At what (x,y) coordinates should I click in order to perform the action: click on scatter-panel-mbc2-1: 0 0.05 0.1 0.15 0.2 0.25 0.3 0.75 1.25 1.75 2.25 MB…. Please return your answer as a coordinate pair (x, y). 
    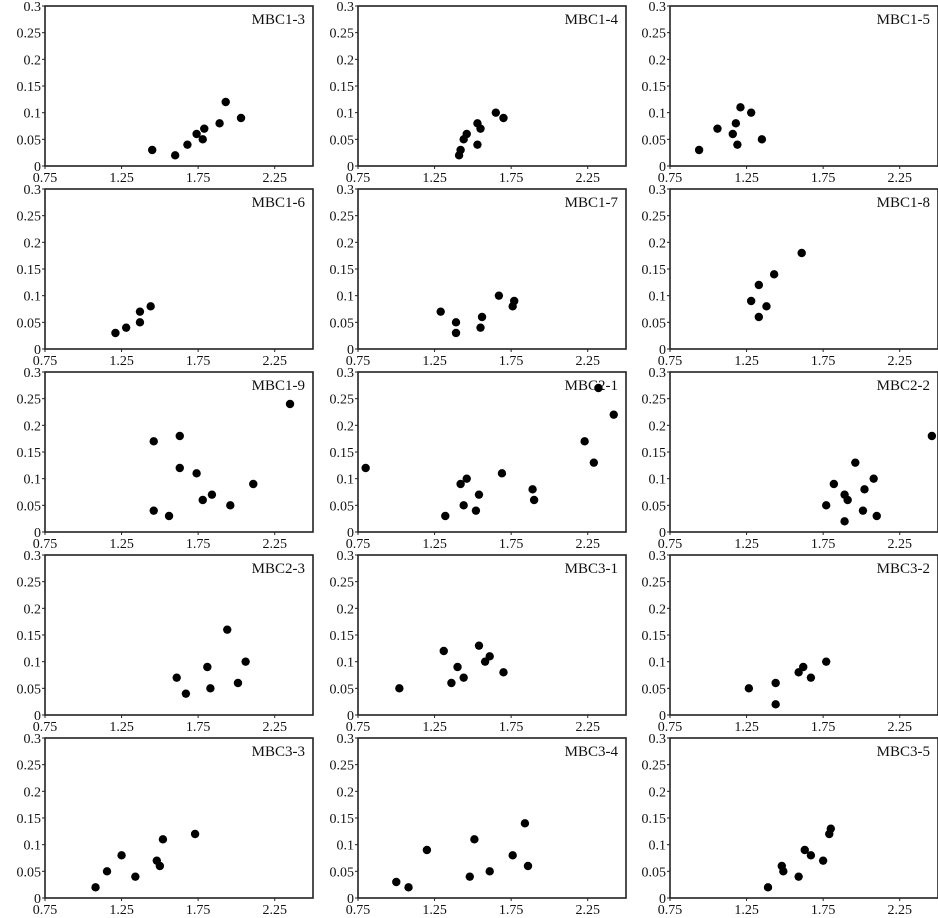
    Looking at the image, I should click on (478, 459).